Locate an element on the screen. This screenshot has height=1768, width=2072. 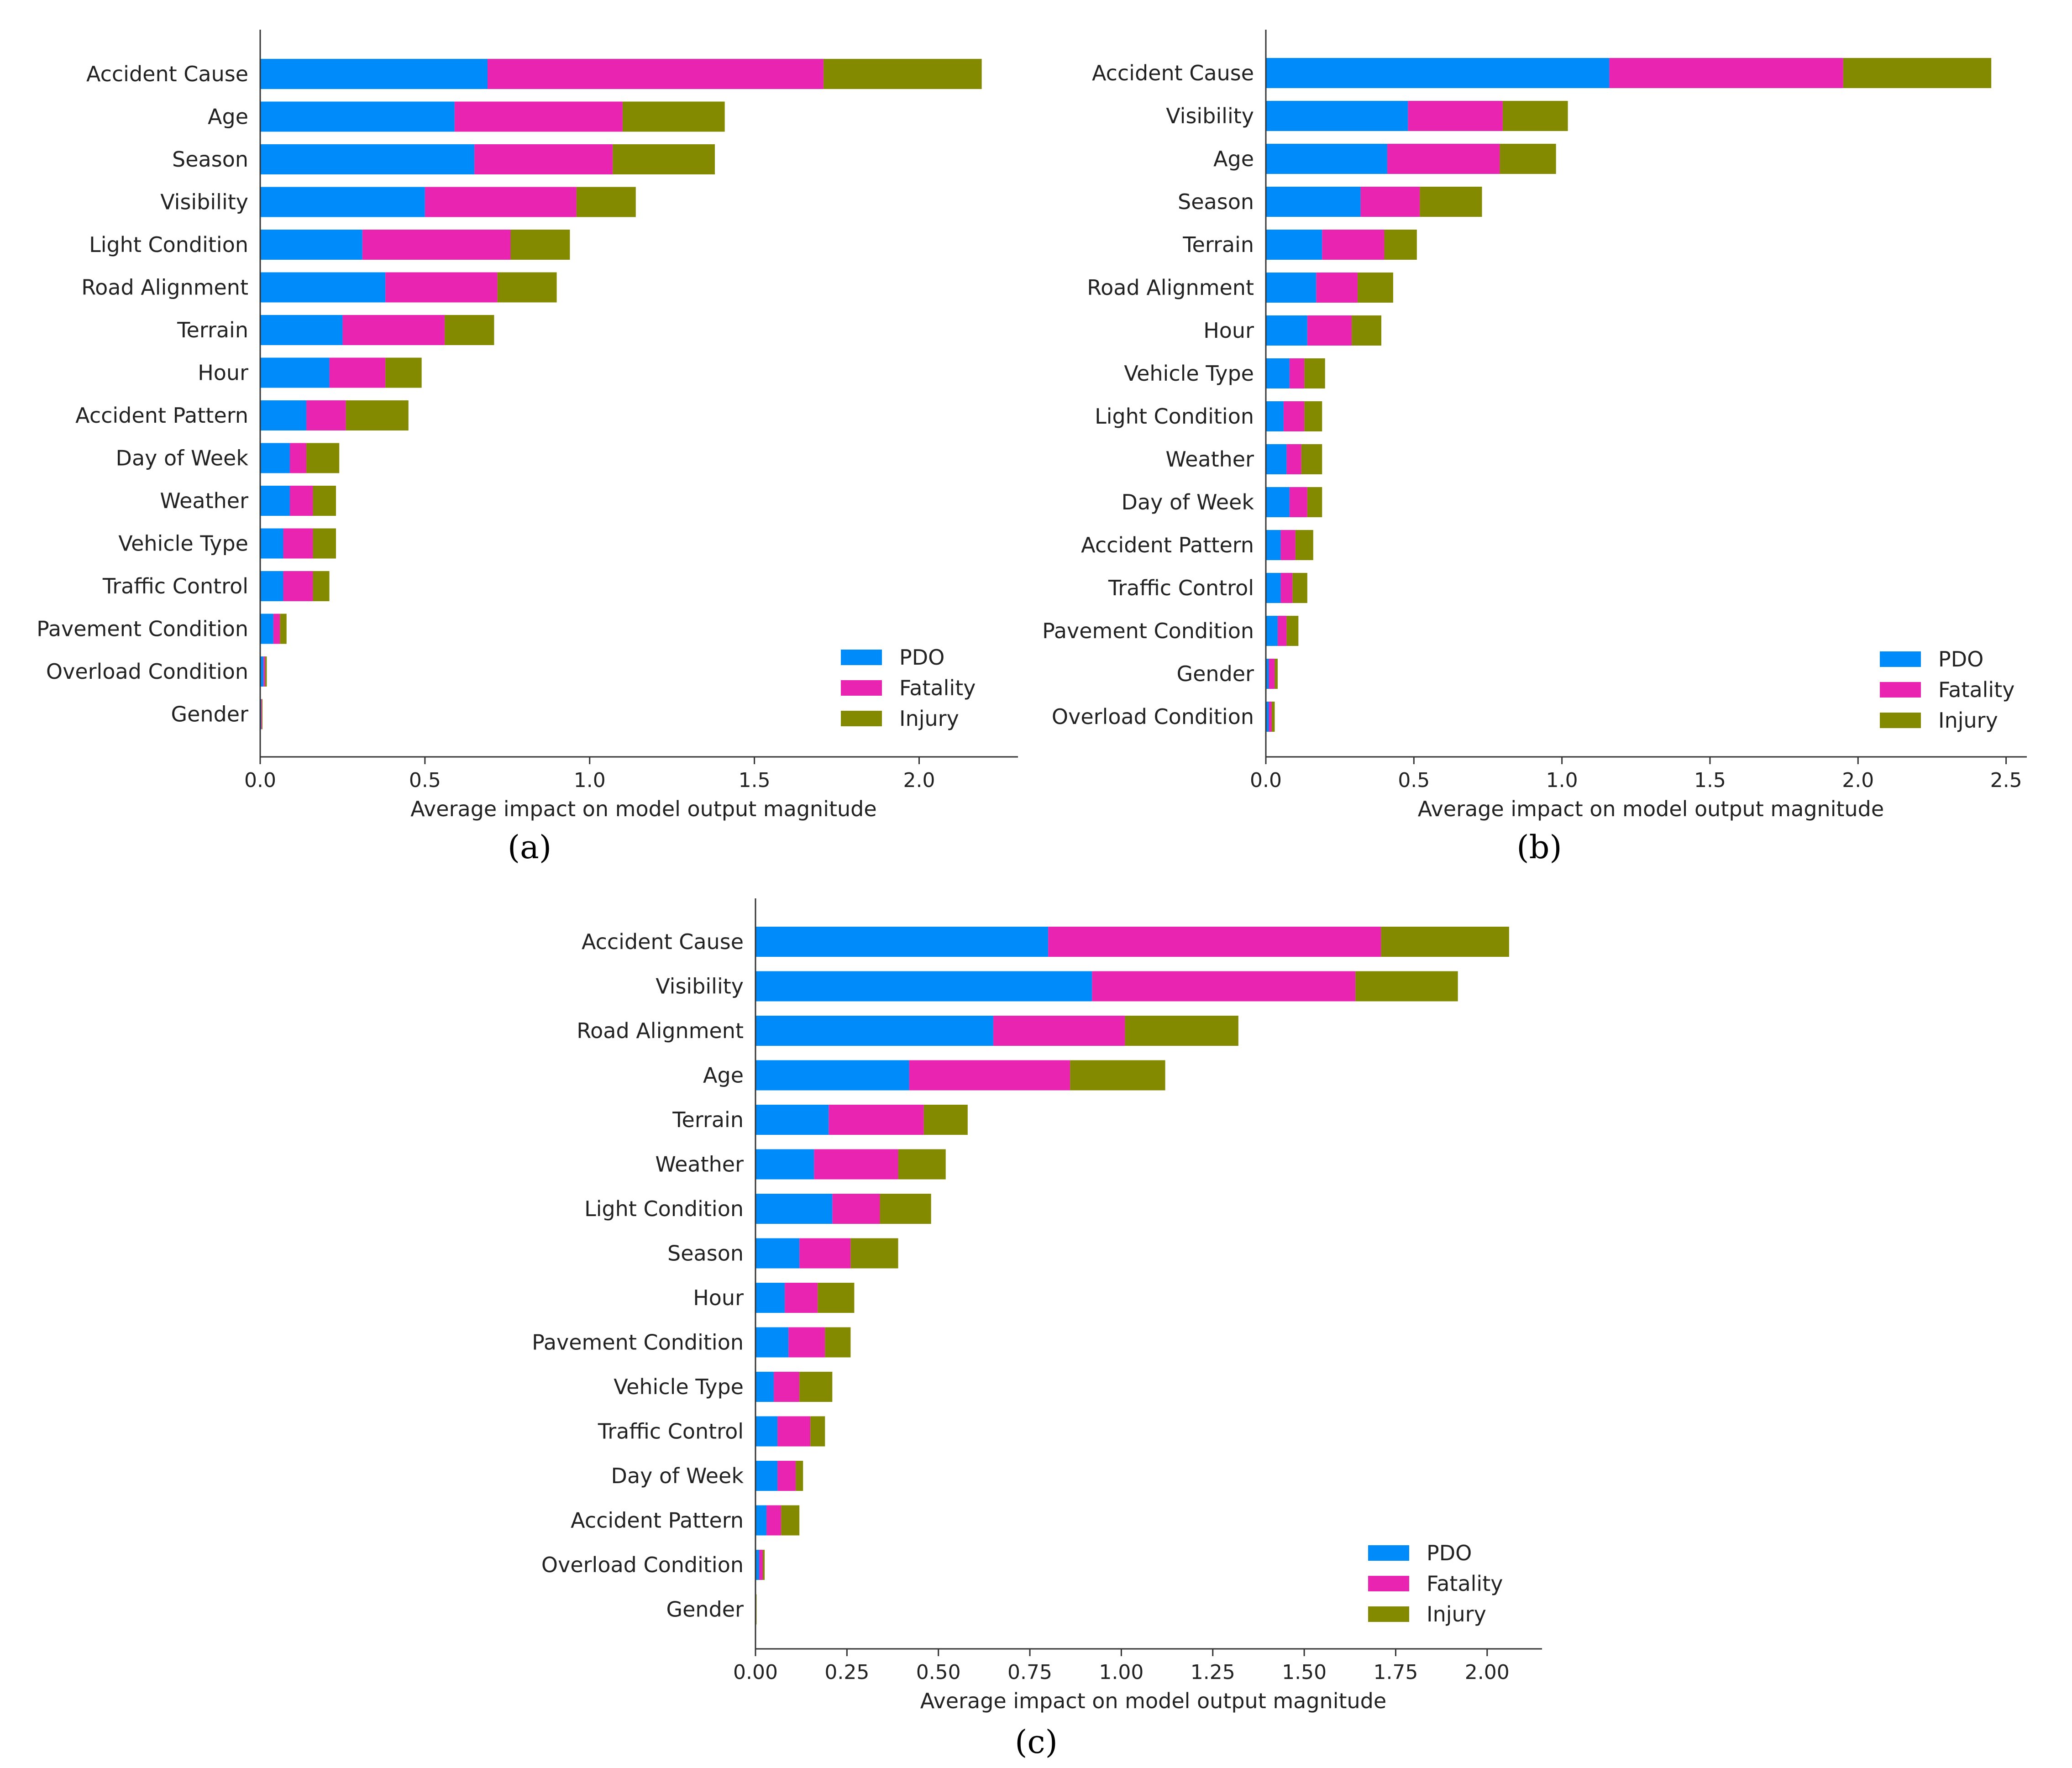
x-tick-label: 0.00 is located at coordinates (755, 1673).